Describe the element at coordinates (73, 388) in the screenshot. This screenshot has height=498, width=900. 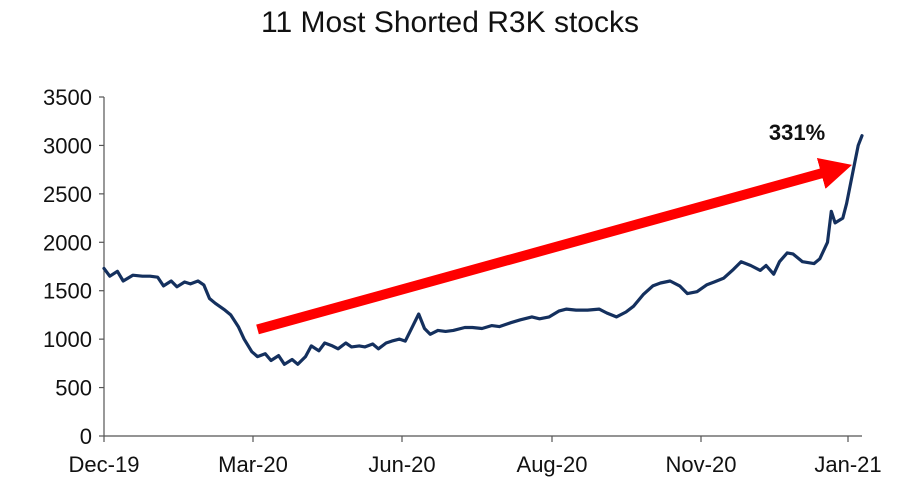
I see `y-tick-label: 500` at that location.